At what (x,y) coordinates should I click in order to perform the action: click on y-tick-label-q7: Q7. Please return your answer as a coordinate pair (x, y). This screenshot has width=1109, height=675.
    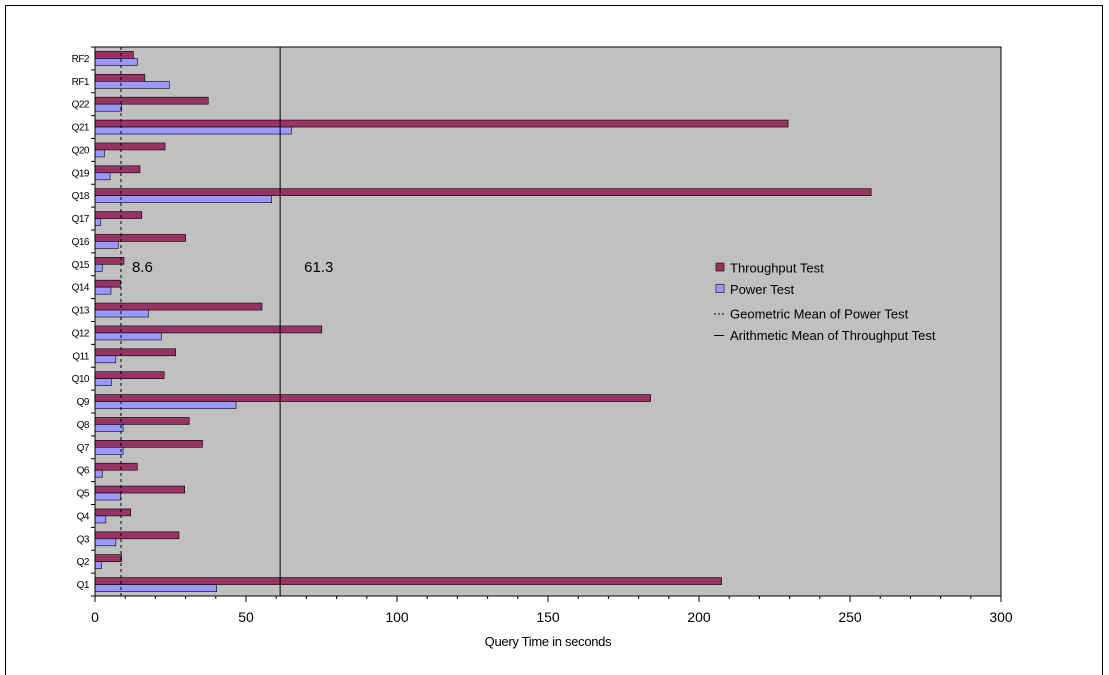
    Looking at the image, I should click on (83, 448).